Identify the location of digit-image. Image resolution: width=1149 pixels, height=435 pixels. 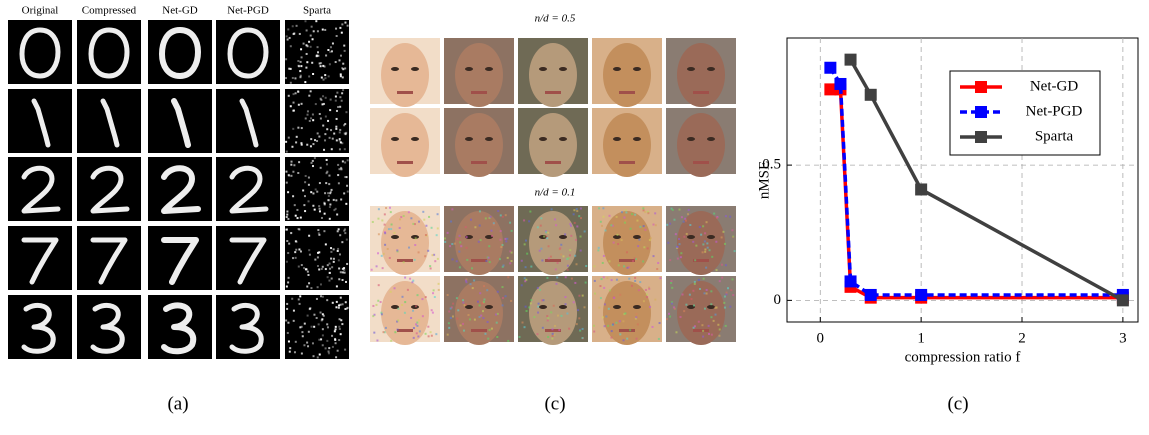
(40, 258).